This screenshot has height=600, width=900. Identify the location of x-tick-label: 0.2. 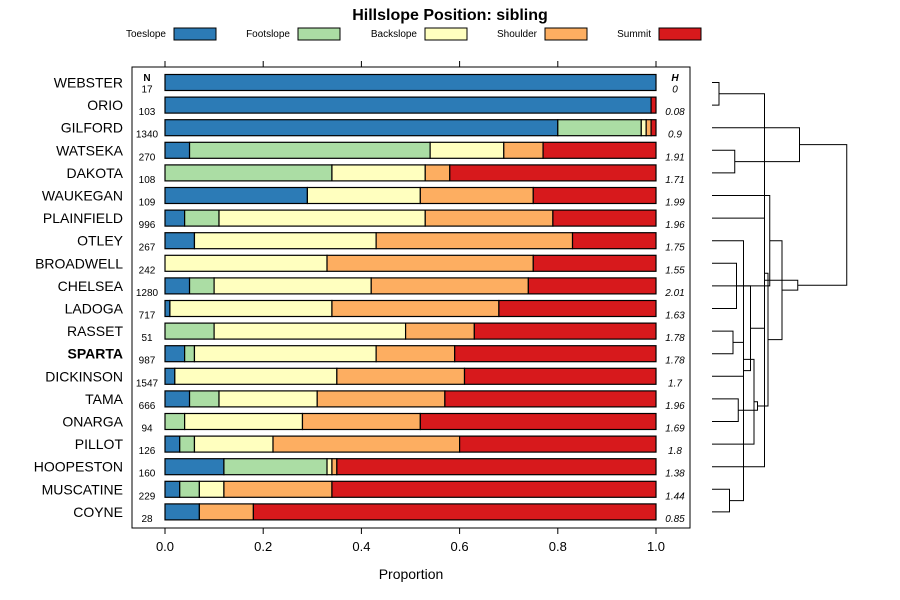
(263, 546).